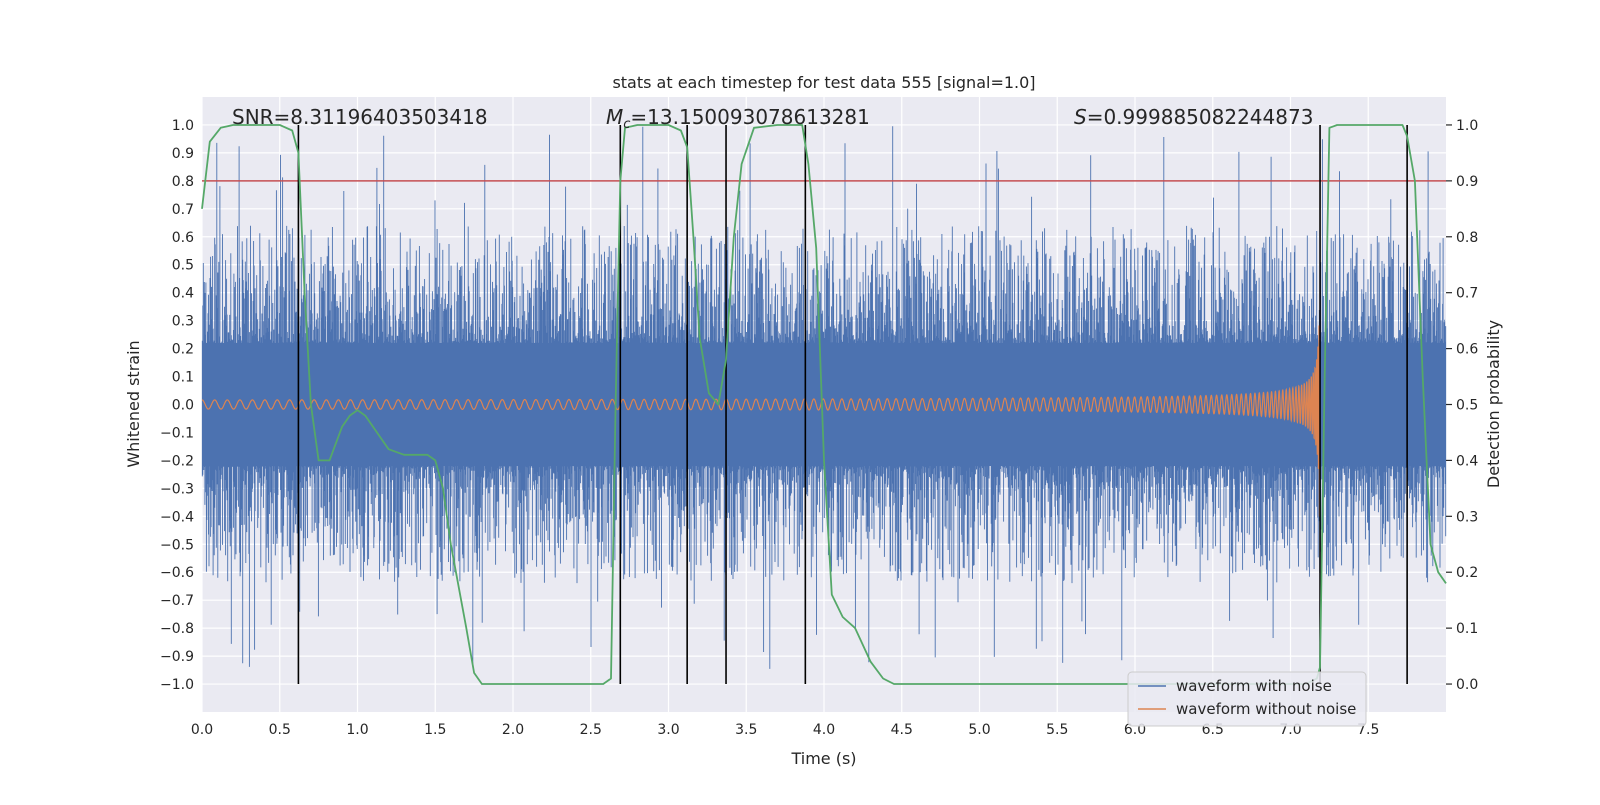 The height and width of the screenshot is (805, 1600). Describe the element at coordinates (823, 758) in the screenshot. I see `x-axis-title: Time (s)` at that location.